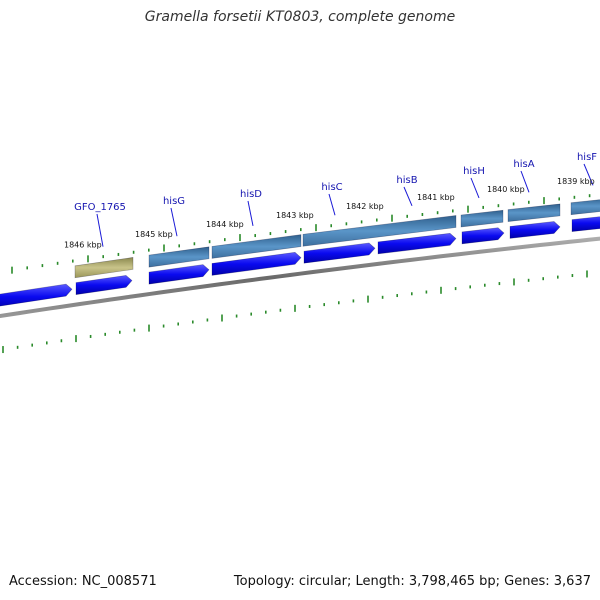 Image resolution: width=600 pixels, height=600 pixels. I want to click on gene-label: GFO_1765, so click(100, 207).